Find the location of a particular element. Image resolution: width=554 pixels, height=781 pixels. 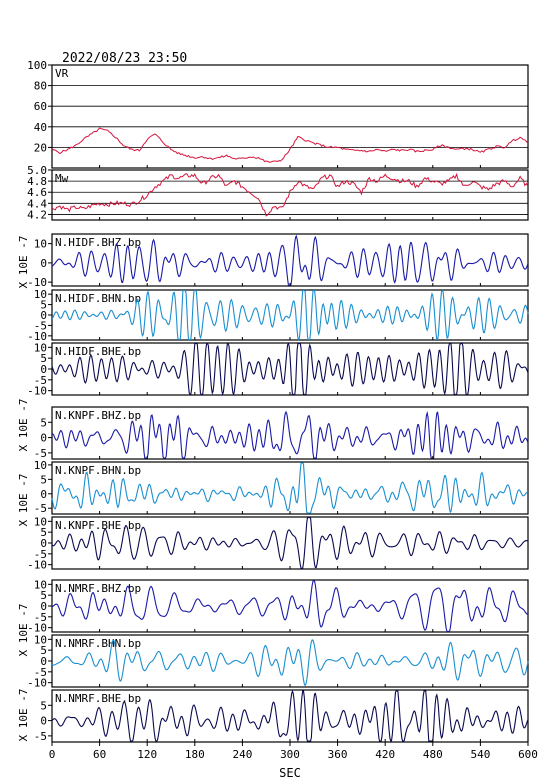

y-tick-label: 60 is located at coordinates (40, 106).